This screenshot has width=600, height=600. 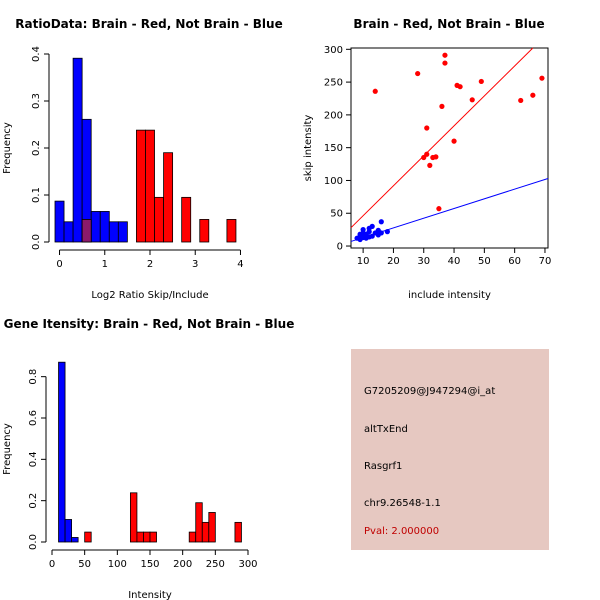 What do you see at coordinates (59, 264) in the screenshot?
I see `ratio-x-tick-label: 0` at bounding box center [59, 264].